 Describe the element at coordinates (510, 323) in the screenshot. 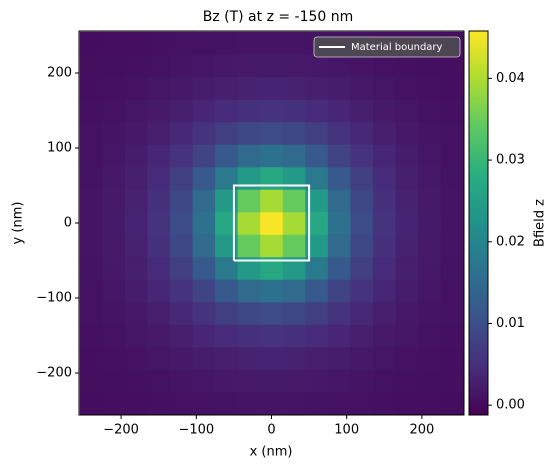

I see `colorbar-tick-label: 0.01` at that location.